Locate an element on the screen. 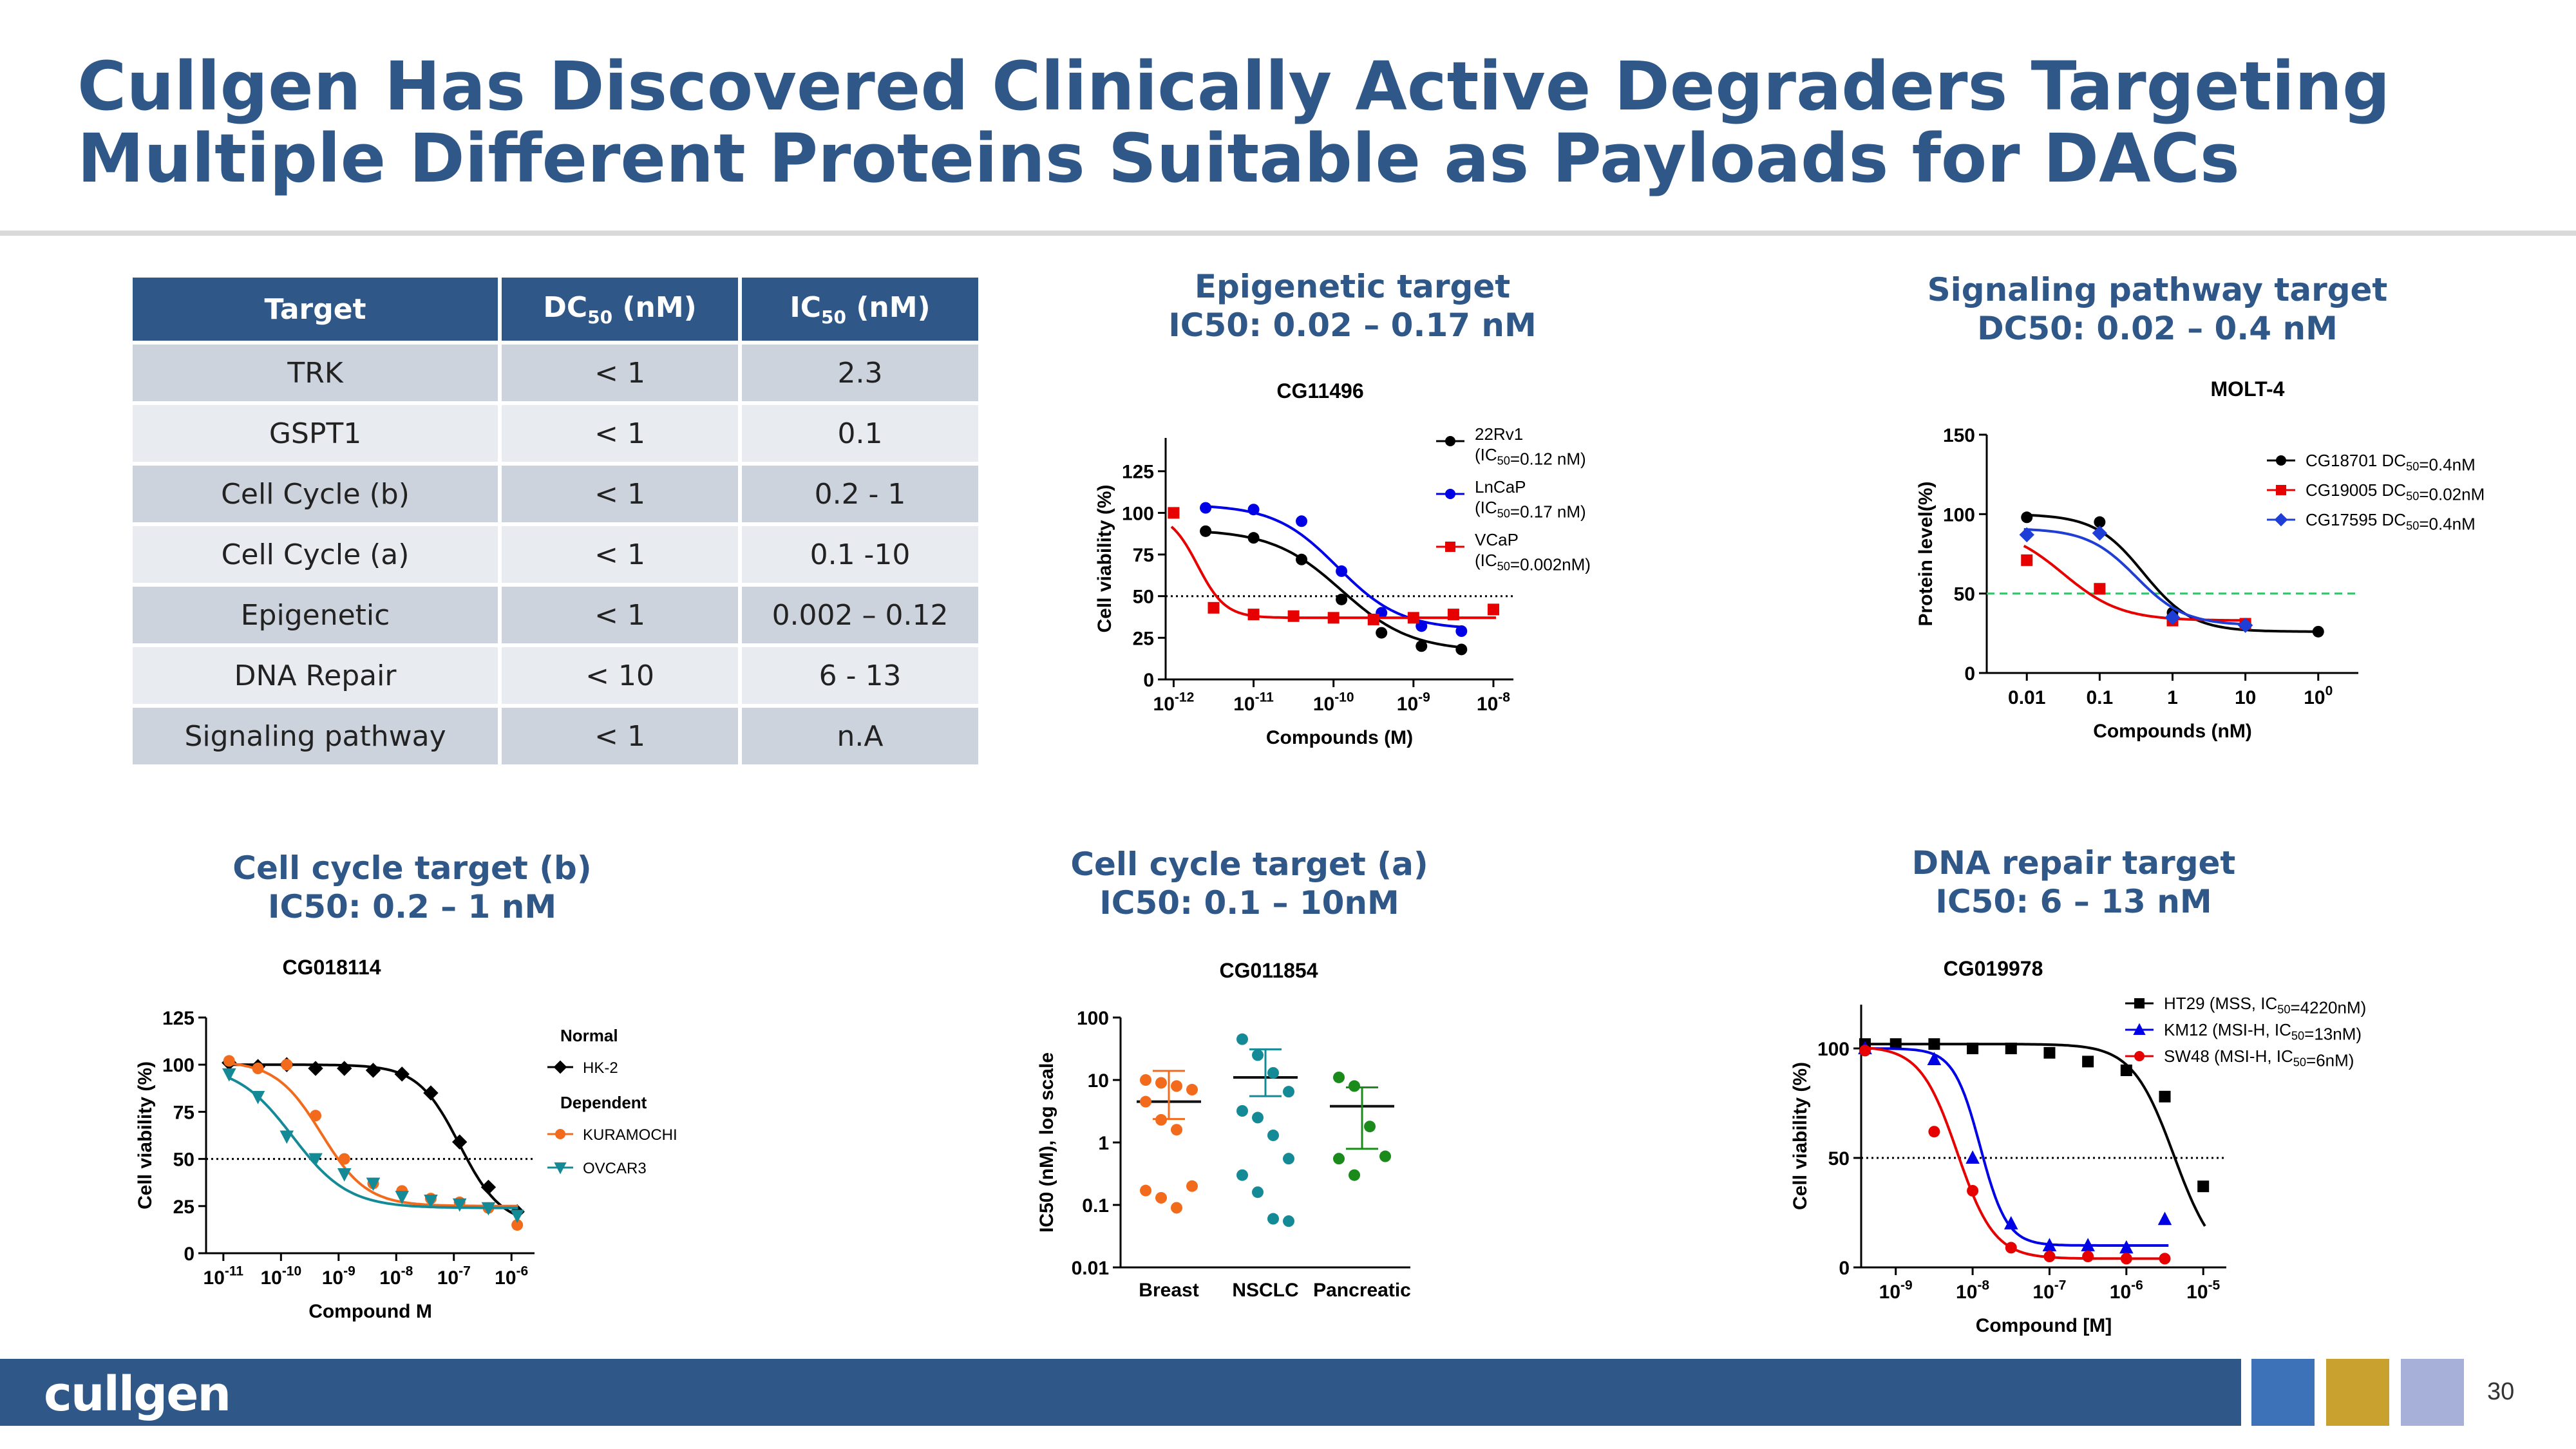  panel-title-line2: IC50: 0.2 – 1 nM is located at coordinates (412, 907).